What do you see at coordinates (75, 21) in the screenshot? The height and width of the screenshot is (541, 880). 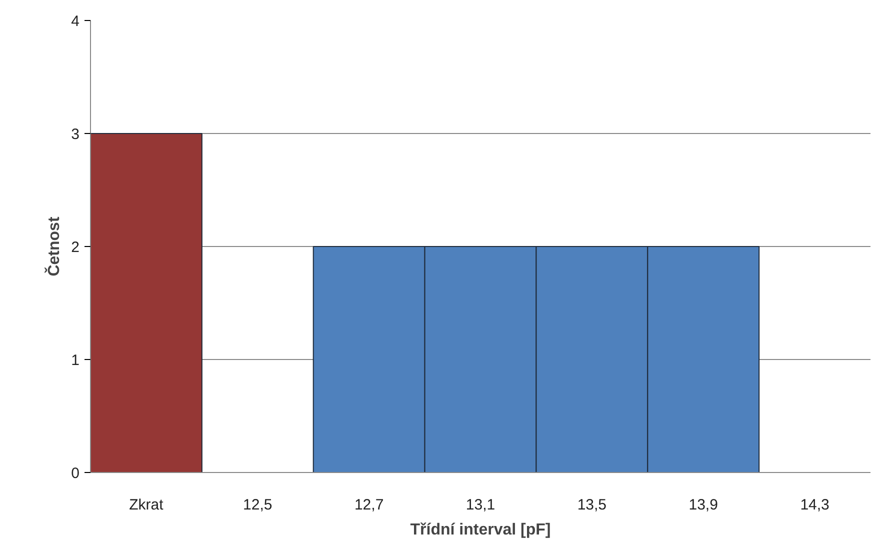 I see `y-tick-label: 4` at bounding box center [75, 21].